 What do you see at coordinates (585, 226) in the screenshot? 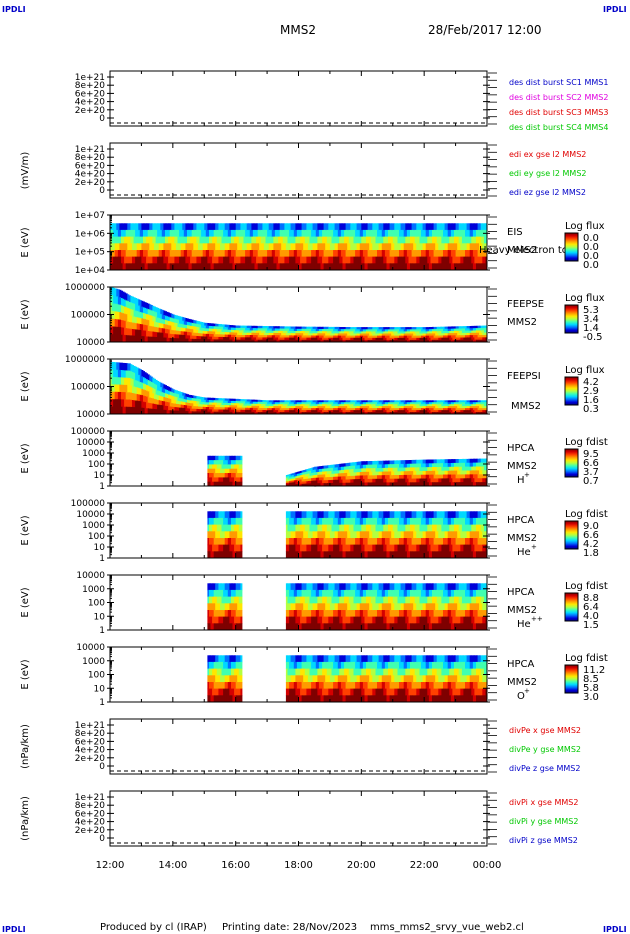
I see `colorbar-title: Log flux` at bounding box center [585, 226].